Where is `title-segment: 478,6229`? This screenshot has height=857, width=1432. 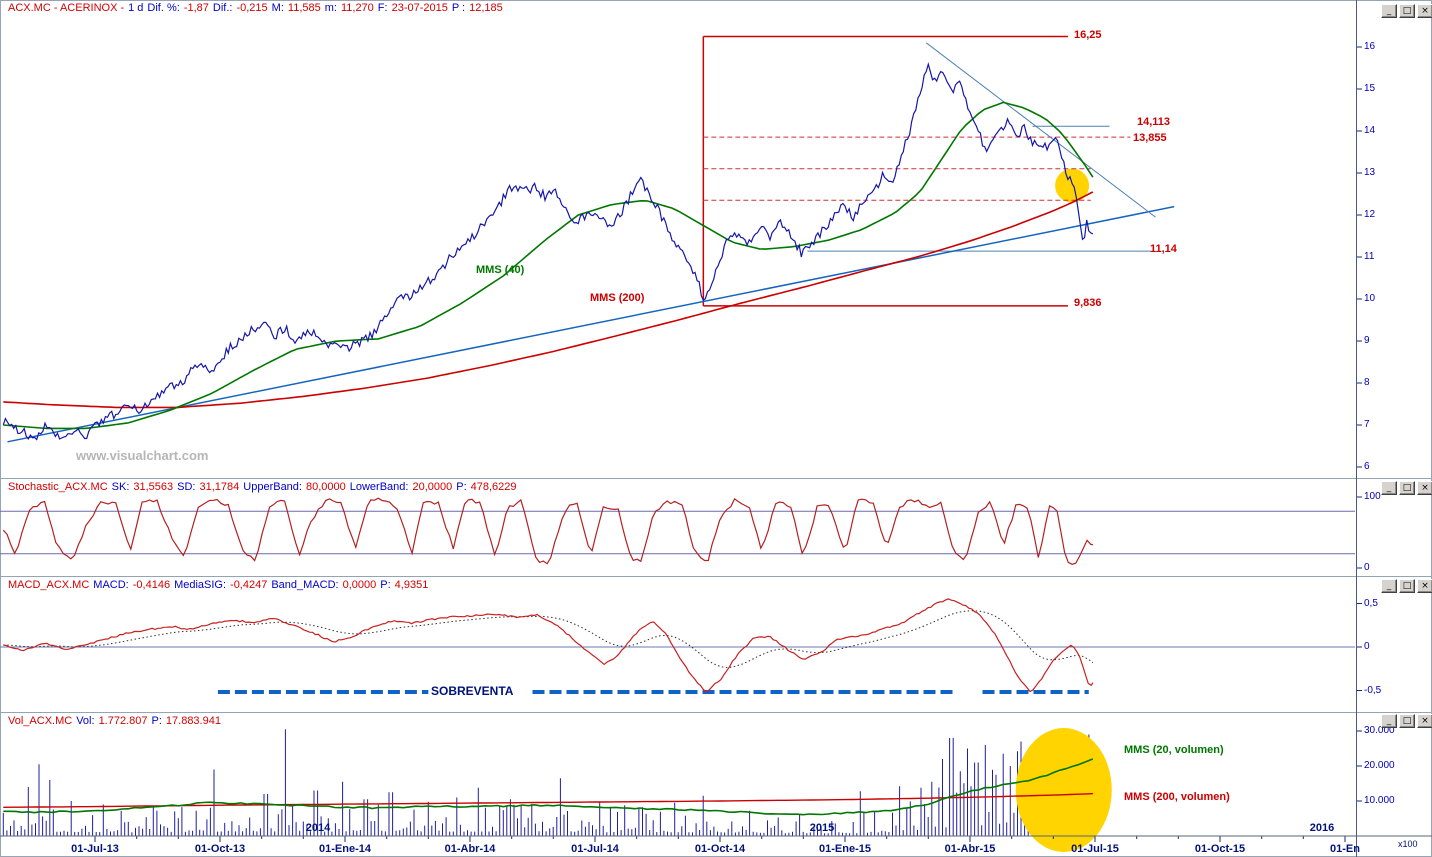
title-segment: 478,6229 is located at coordinates (493, 487).